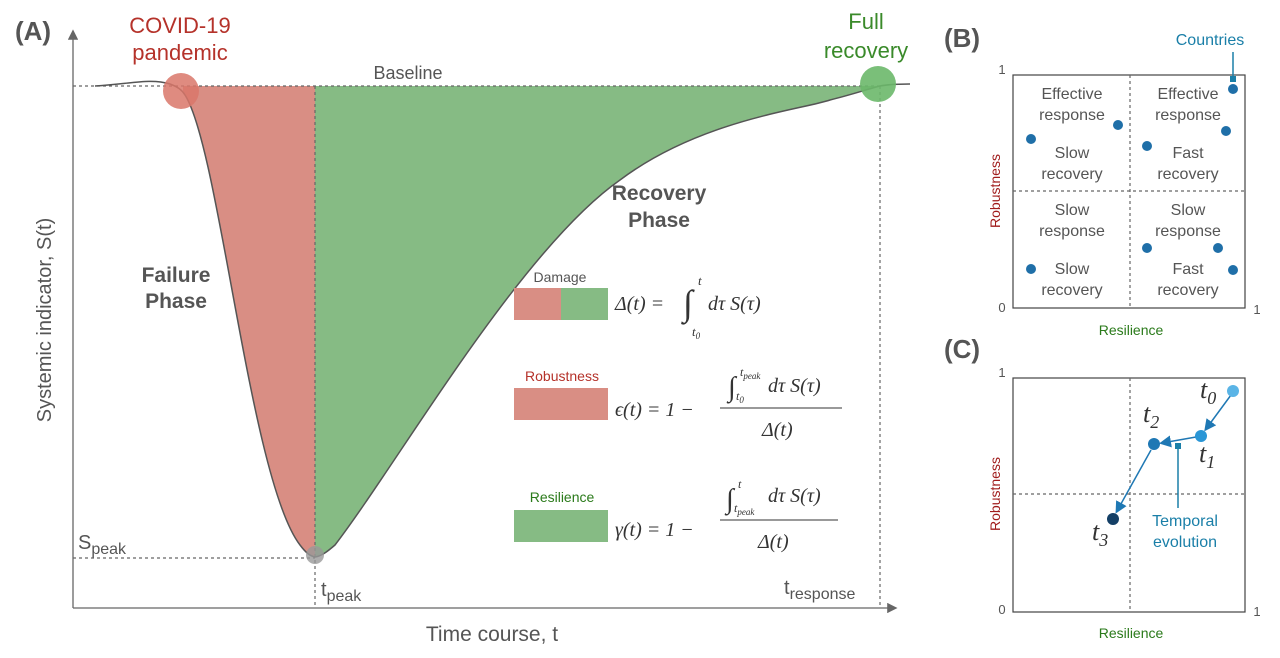 The image size is (1280, 658). What do you see at coordinates (866, 50) in the screenshot?
I see `recovery-label: recovery` at bounding box center [866, 50].